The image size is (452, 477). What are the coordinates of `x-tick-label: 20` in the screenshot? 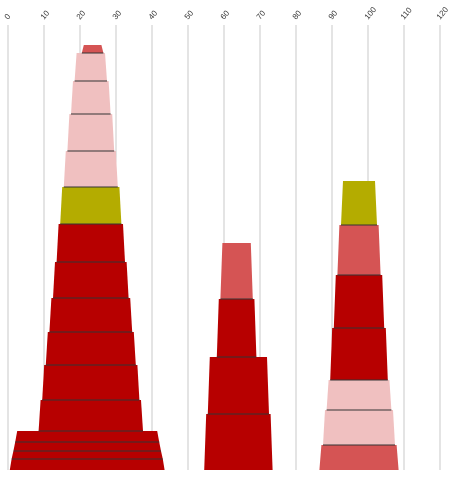 It's located at (81, 14).